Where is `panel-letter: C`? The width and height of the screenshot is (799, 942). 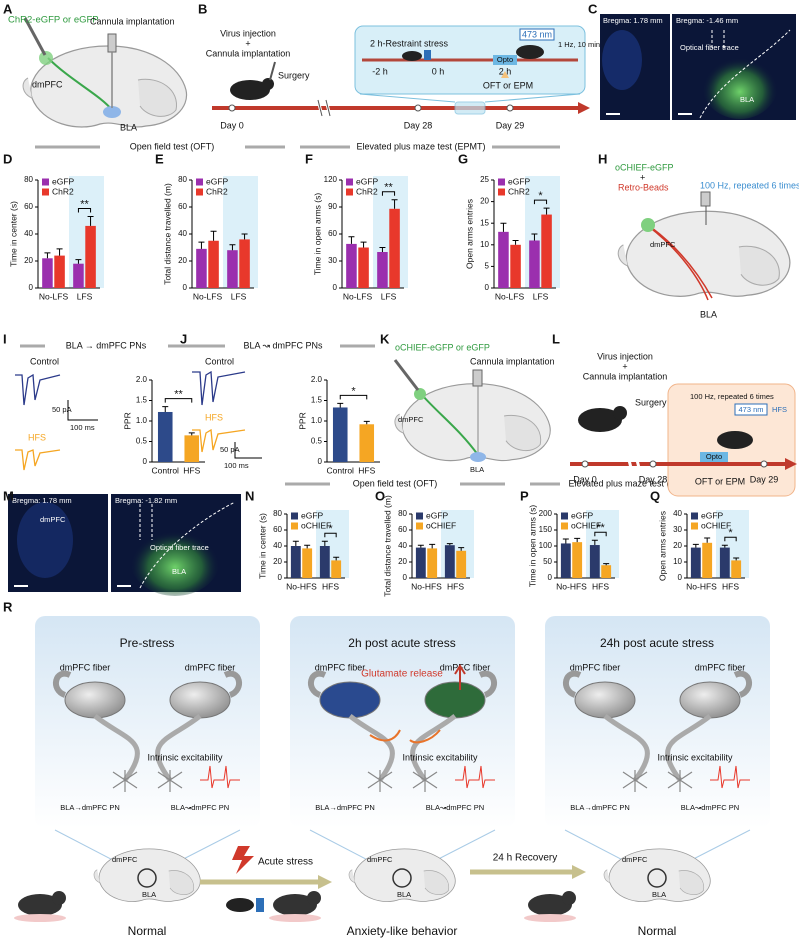 panel-letter: C is located at coordinates (593, 8).